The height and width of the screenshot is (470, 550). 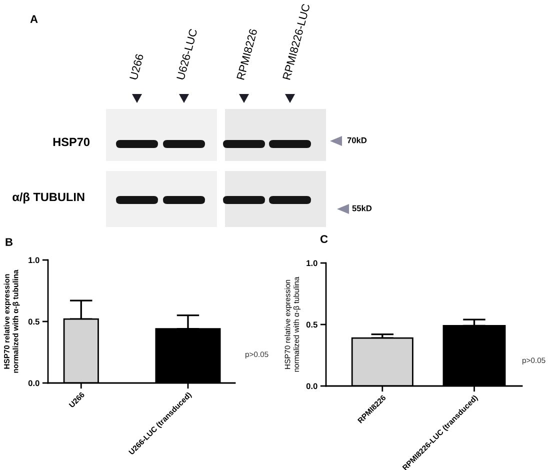 I want to click on category-label: 70kD, so click(x=357, y=140).